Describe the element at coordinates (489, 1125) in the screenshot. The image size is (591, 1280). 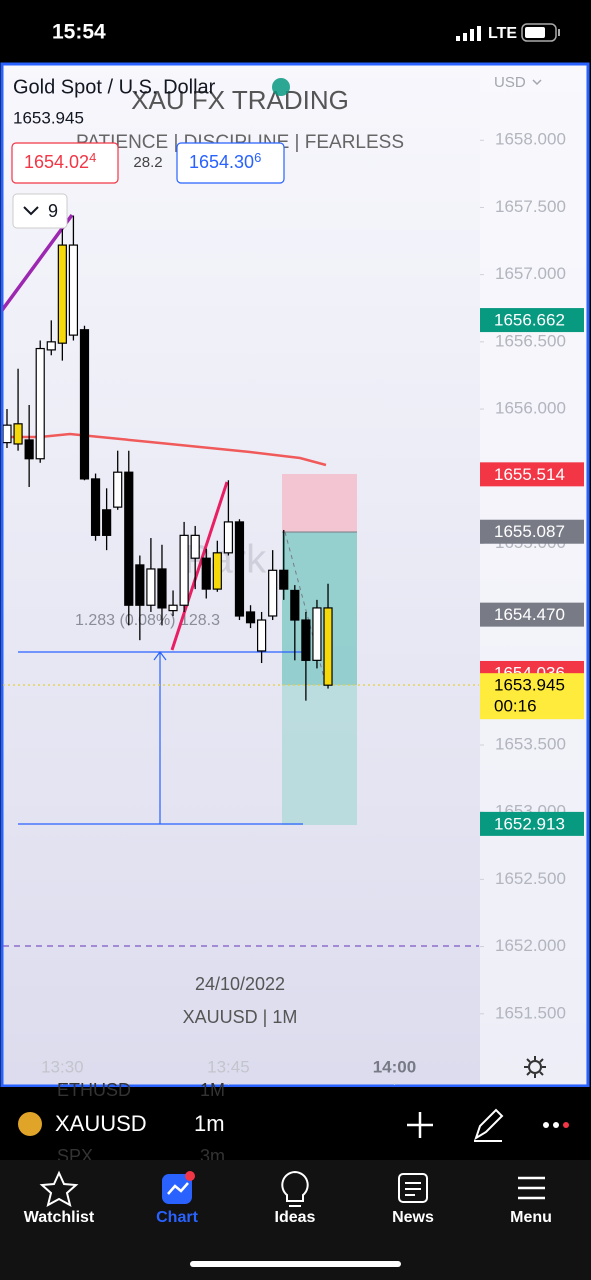
I see `draw-button` at that location.